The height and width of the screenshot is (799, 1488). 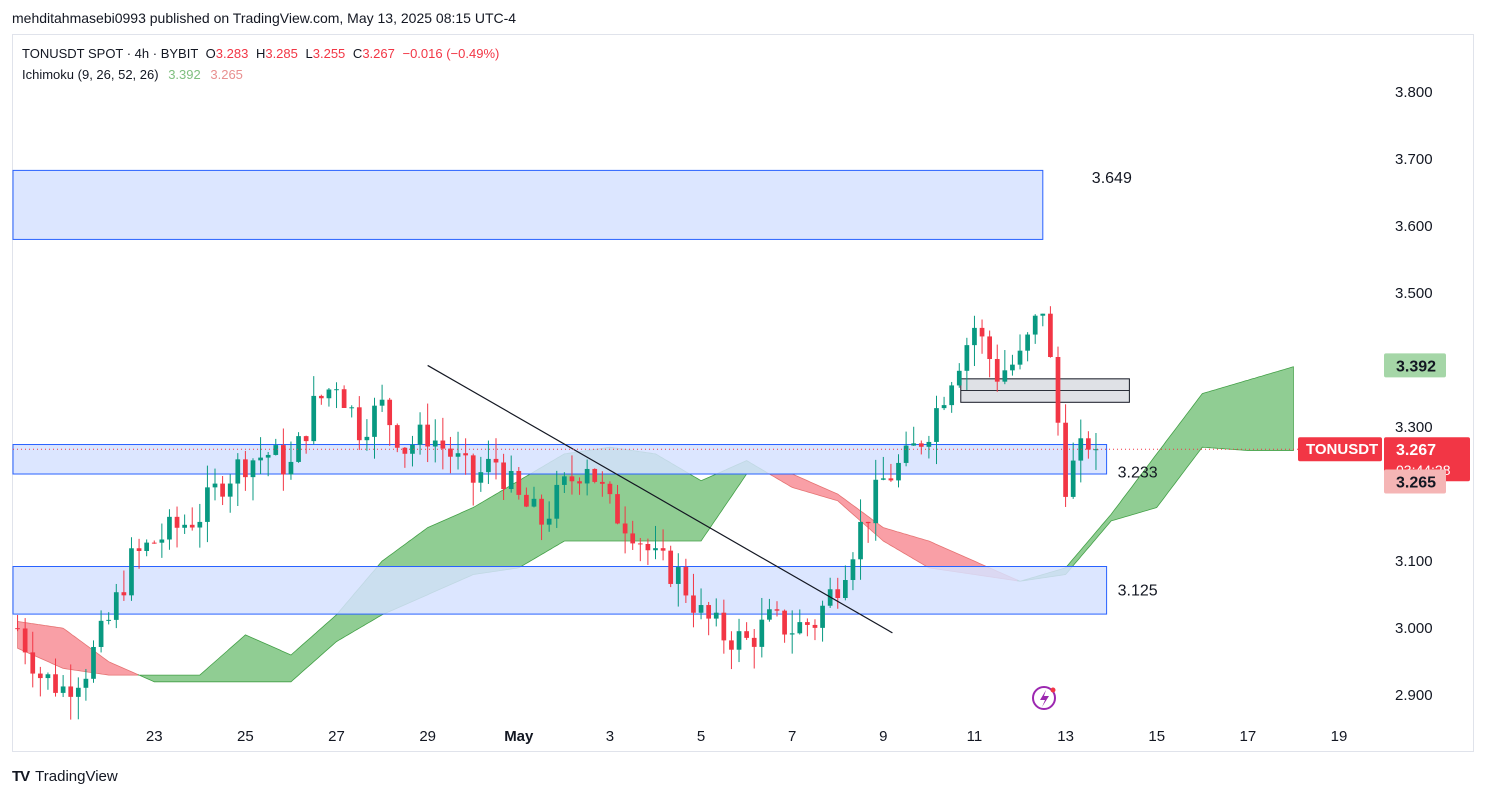 What do you see at coordinates (701, 736) in the screenshot?
I see `x-tick-label: 5` at bounding box center [701, 736].